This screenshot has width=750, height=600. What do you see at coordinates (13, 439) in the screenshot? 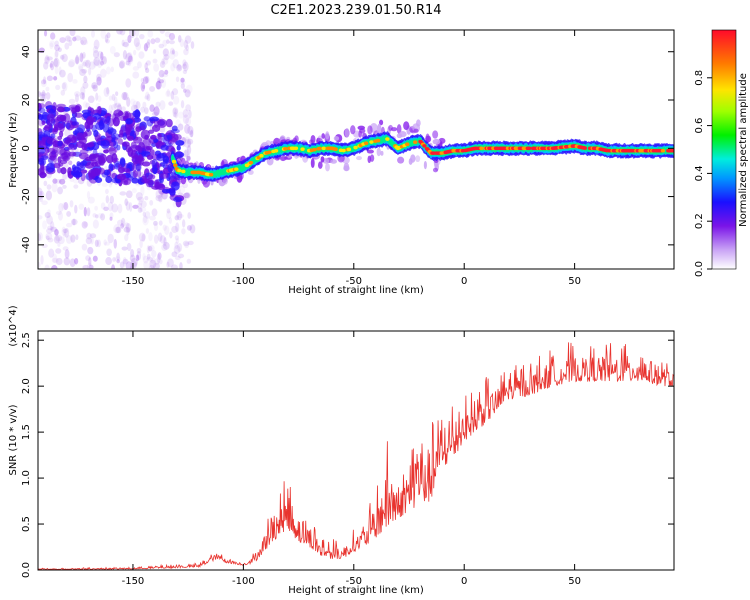
I see `snr-ylabel: SNR (10 * v/v)` at bounding box center [13, 439].